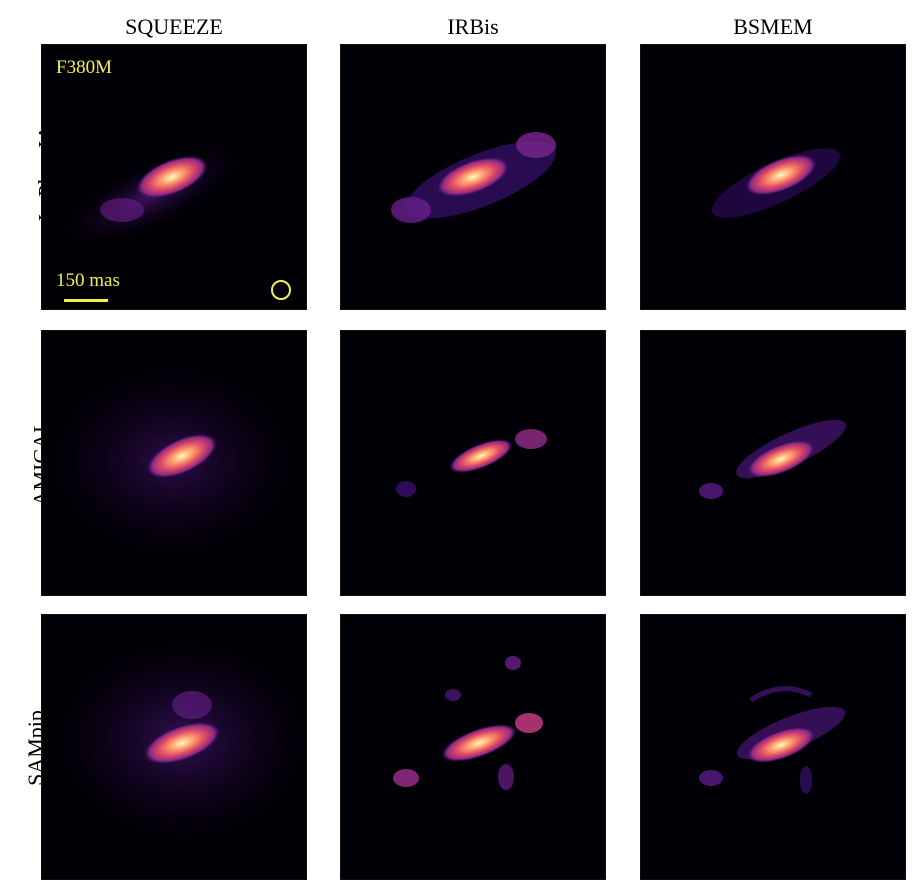 Image resolution: width=918 pixels, height=892 pixels. I want to click on column-title-squeeze: SQUEEZE, so click(174, 26).